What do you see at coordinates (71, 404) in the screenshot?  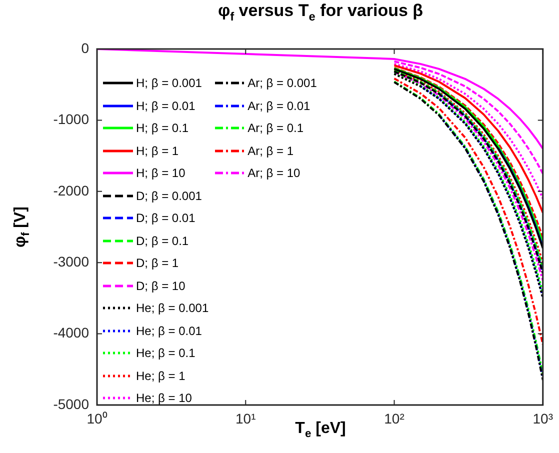 I see `y-tick-label: -5000` at bounding box center [71, 404].